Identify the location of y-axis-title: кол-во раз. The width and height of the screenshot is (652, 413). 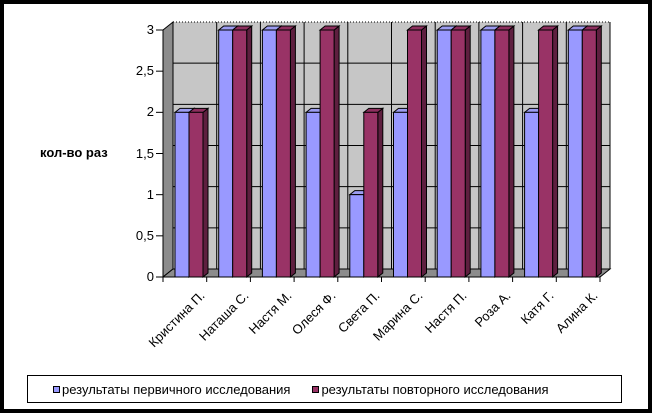
(74, 152).